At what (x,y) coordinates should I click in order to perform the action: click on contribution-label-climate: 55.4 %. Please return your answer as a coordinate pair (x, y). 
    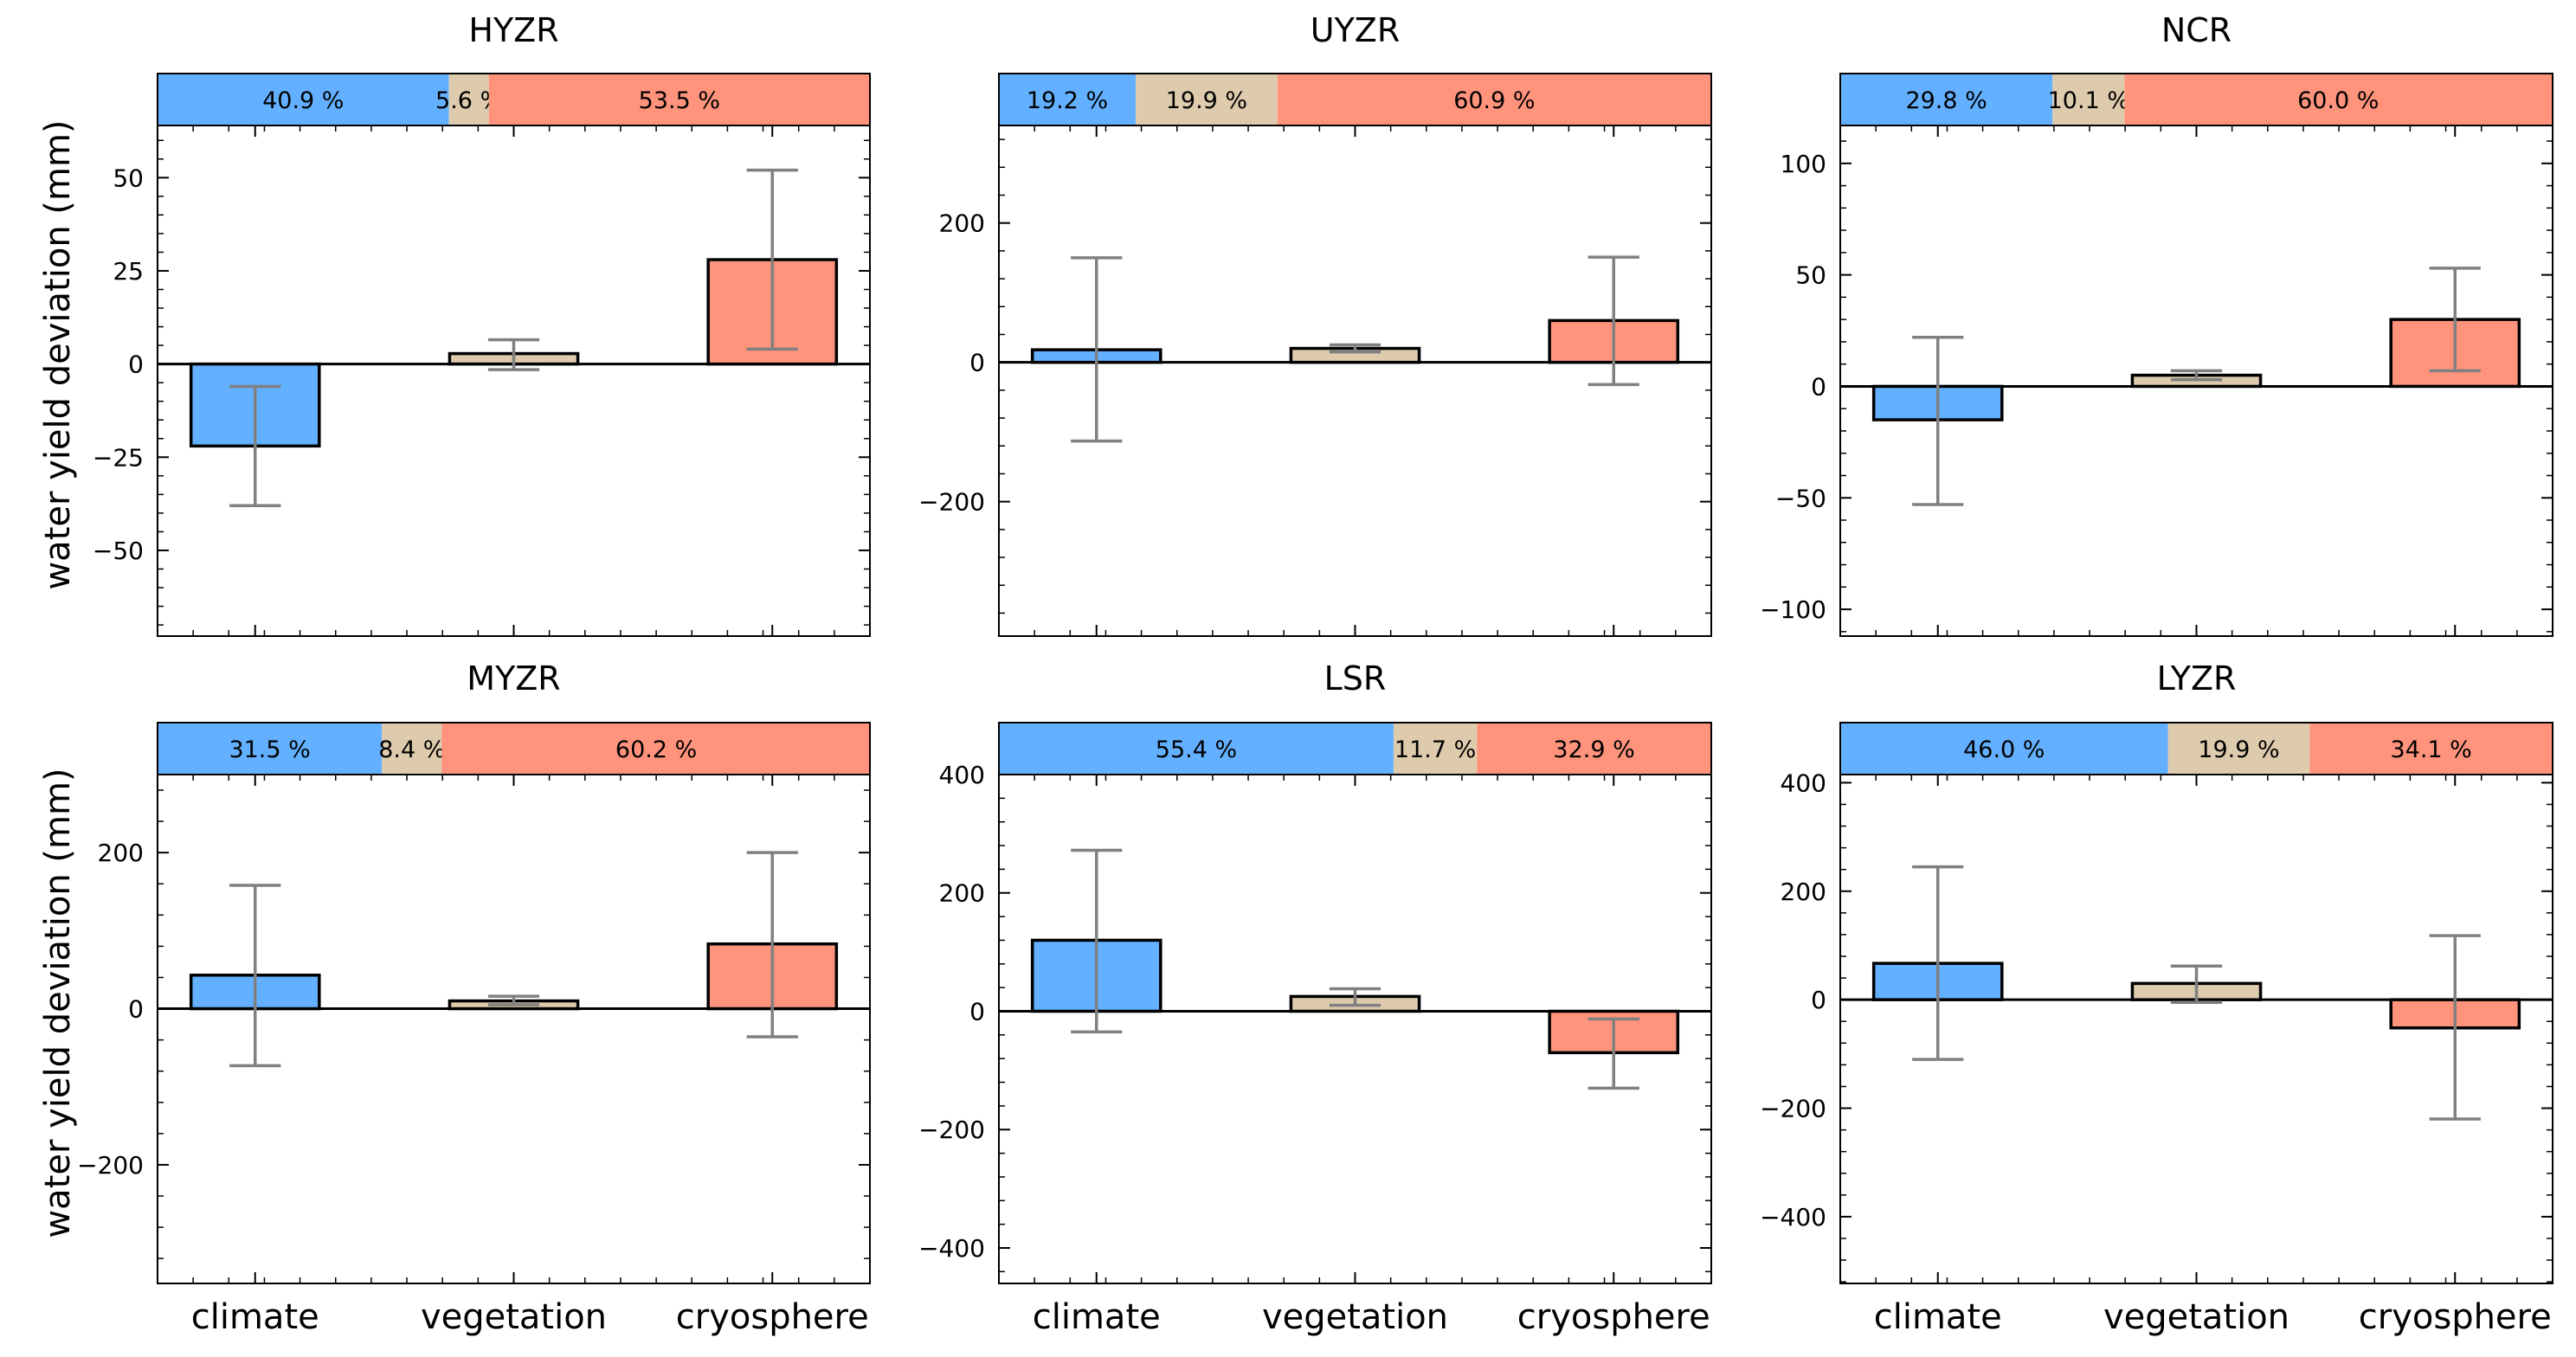
    Looking at the image, I should click on (1196, 749).